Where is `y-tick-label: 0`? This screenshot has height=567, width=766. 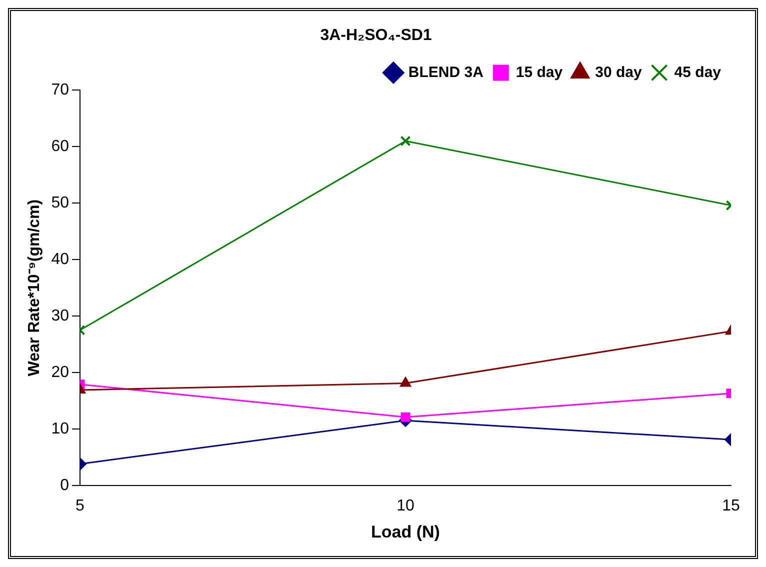
y-tick-label: 0 is located at coordinates (65, 485).